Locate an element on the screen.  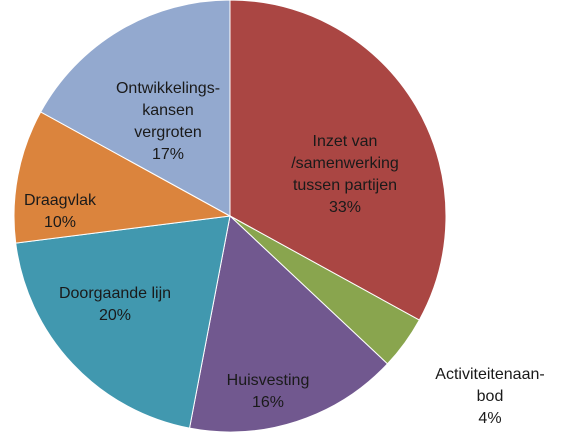
slice-label: Doorgaande lijn 20% is located at coordinates (115, 305).